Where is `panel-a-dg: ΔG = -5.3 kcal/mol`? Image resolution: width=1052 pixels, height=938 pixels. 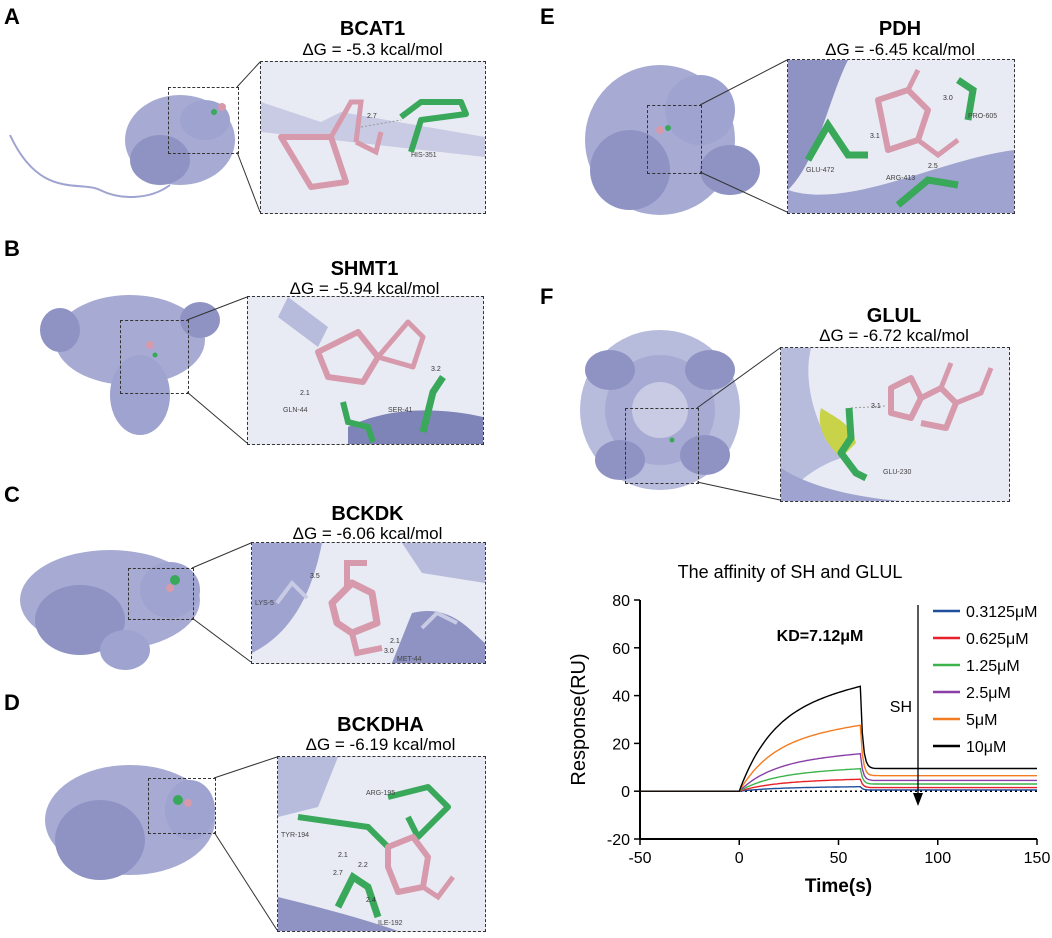 panel-a-dg: ΔG = -5.3 kcal/mol is located at coordinates (372, 49).